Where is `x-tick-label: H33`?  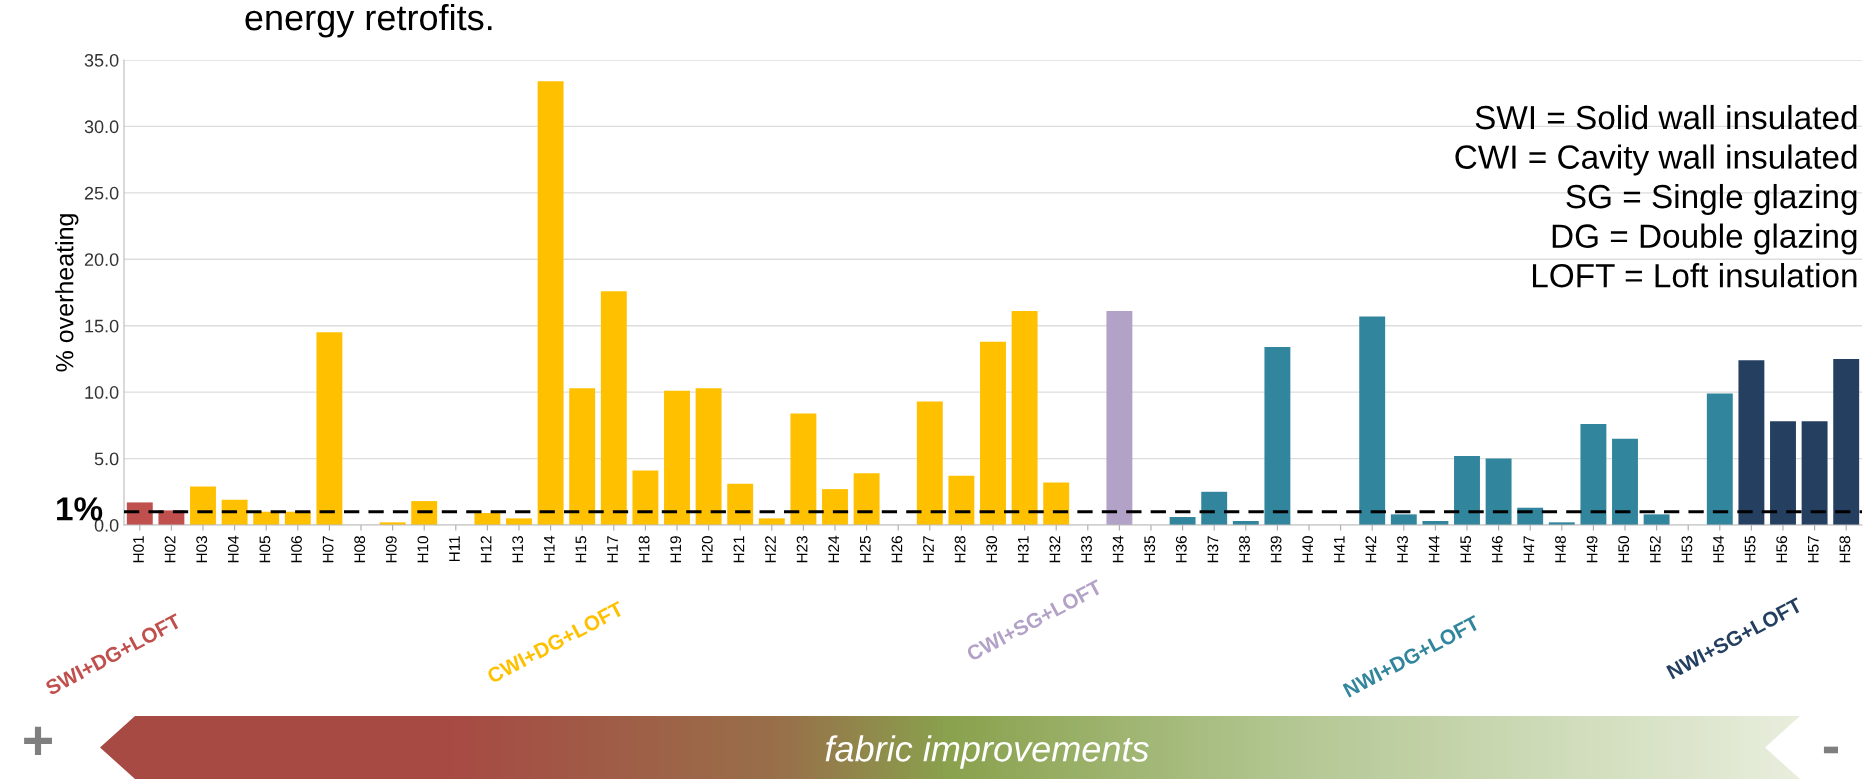 x-tick-label: H33 is located at coordinates (1086, 549).